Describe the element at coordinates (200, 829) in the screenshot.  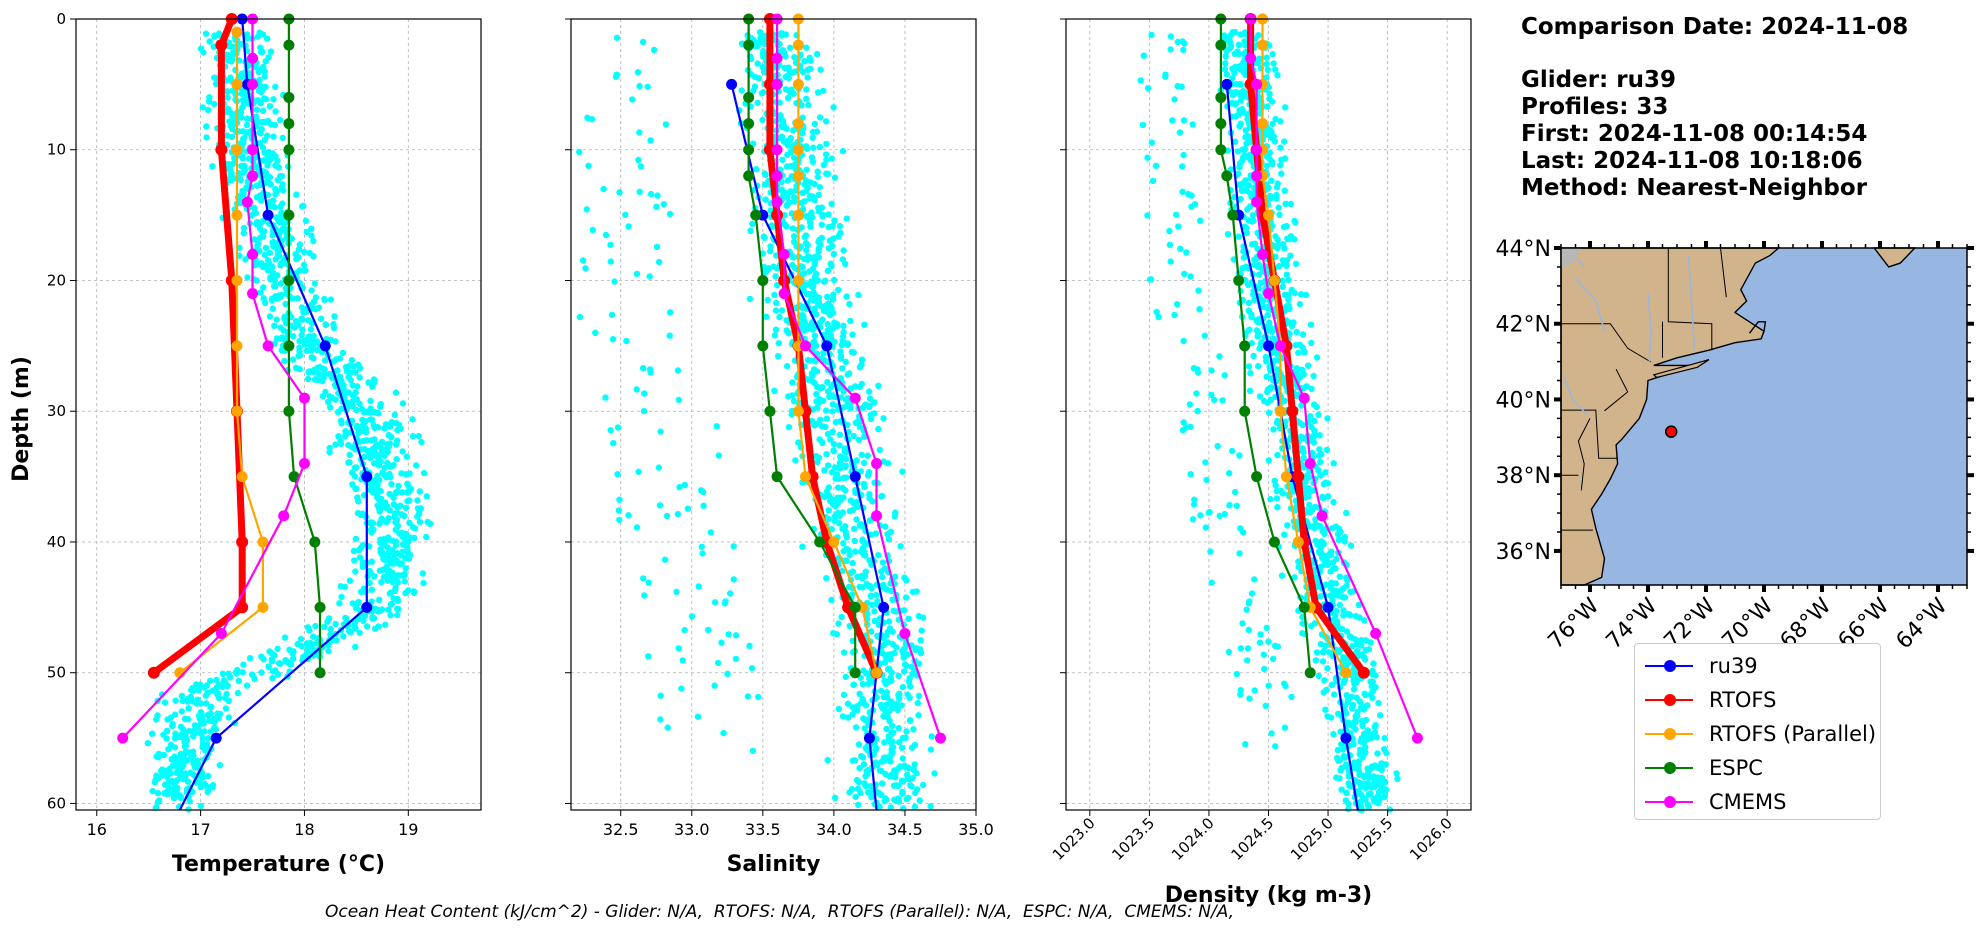
I see `x-tick-label: 17` at that location.